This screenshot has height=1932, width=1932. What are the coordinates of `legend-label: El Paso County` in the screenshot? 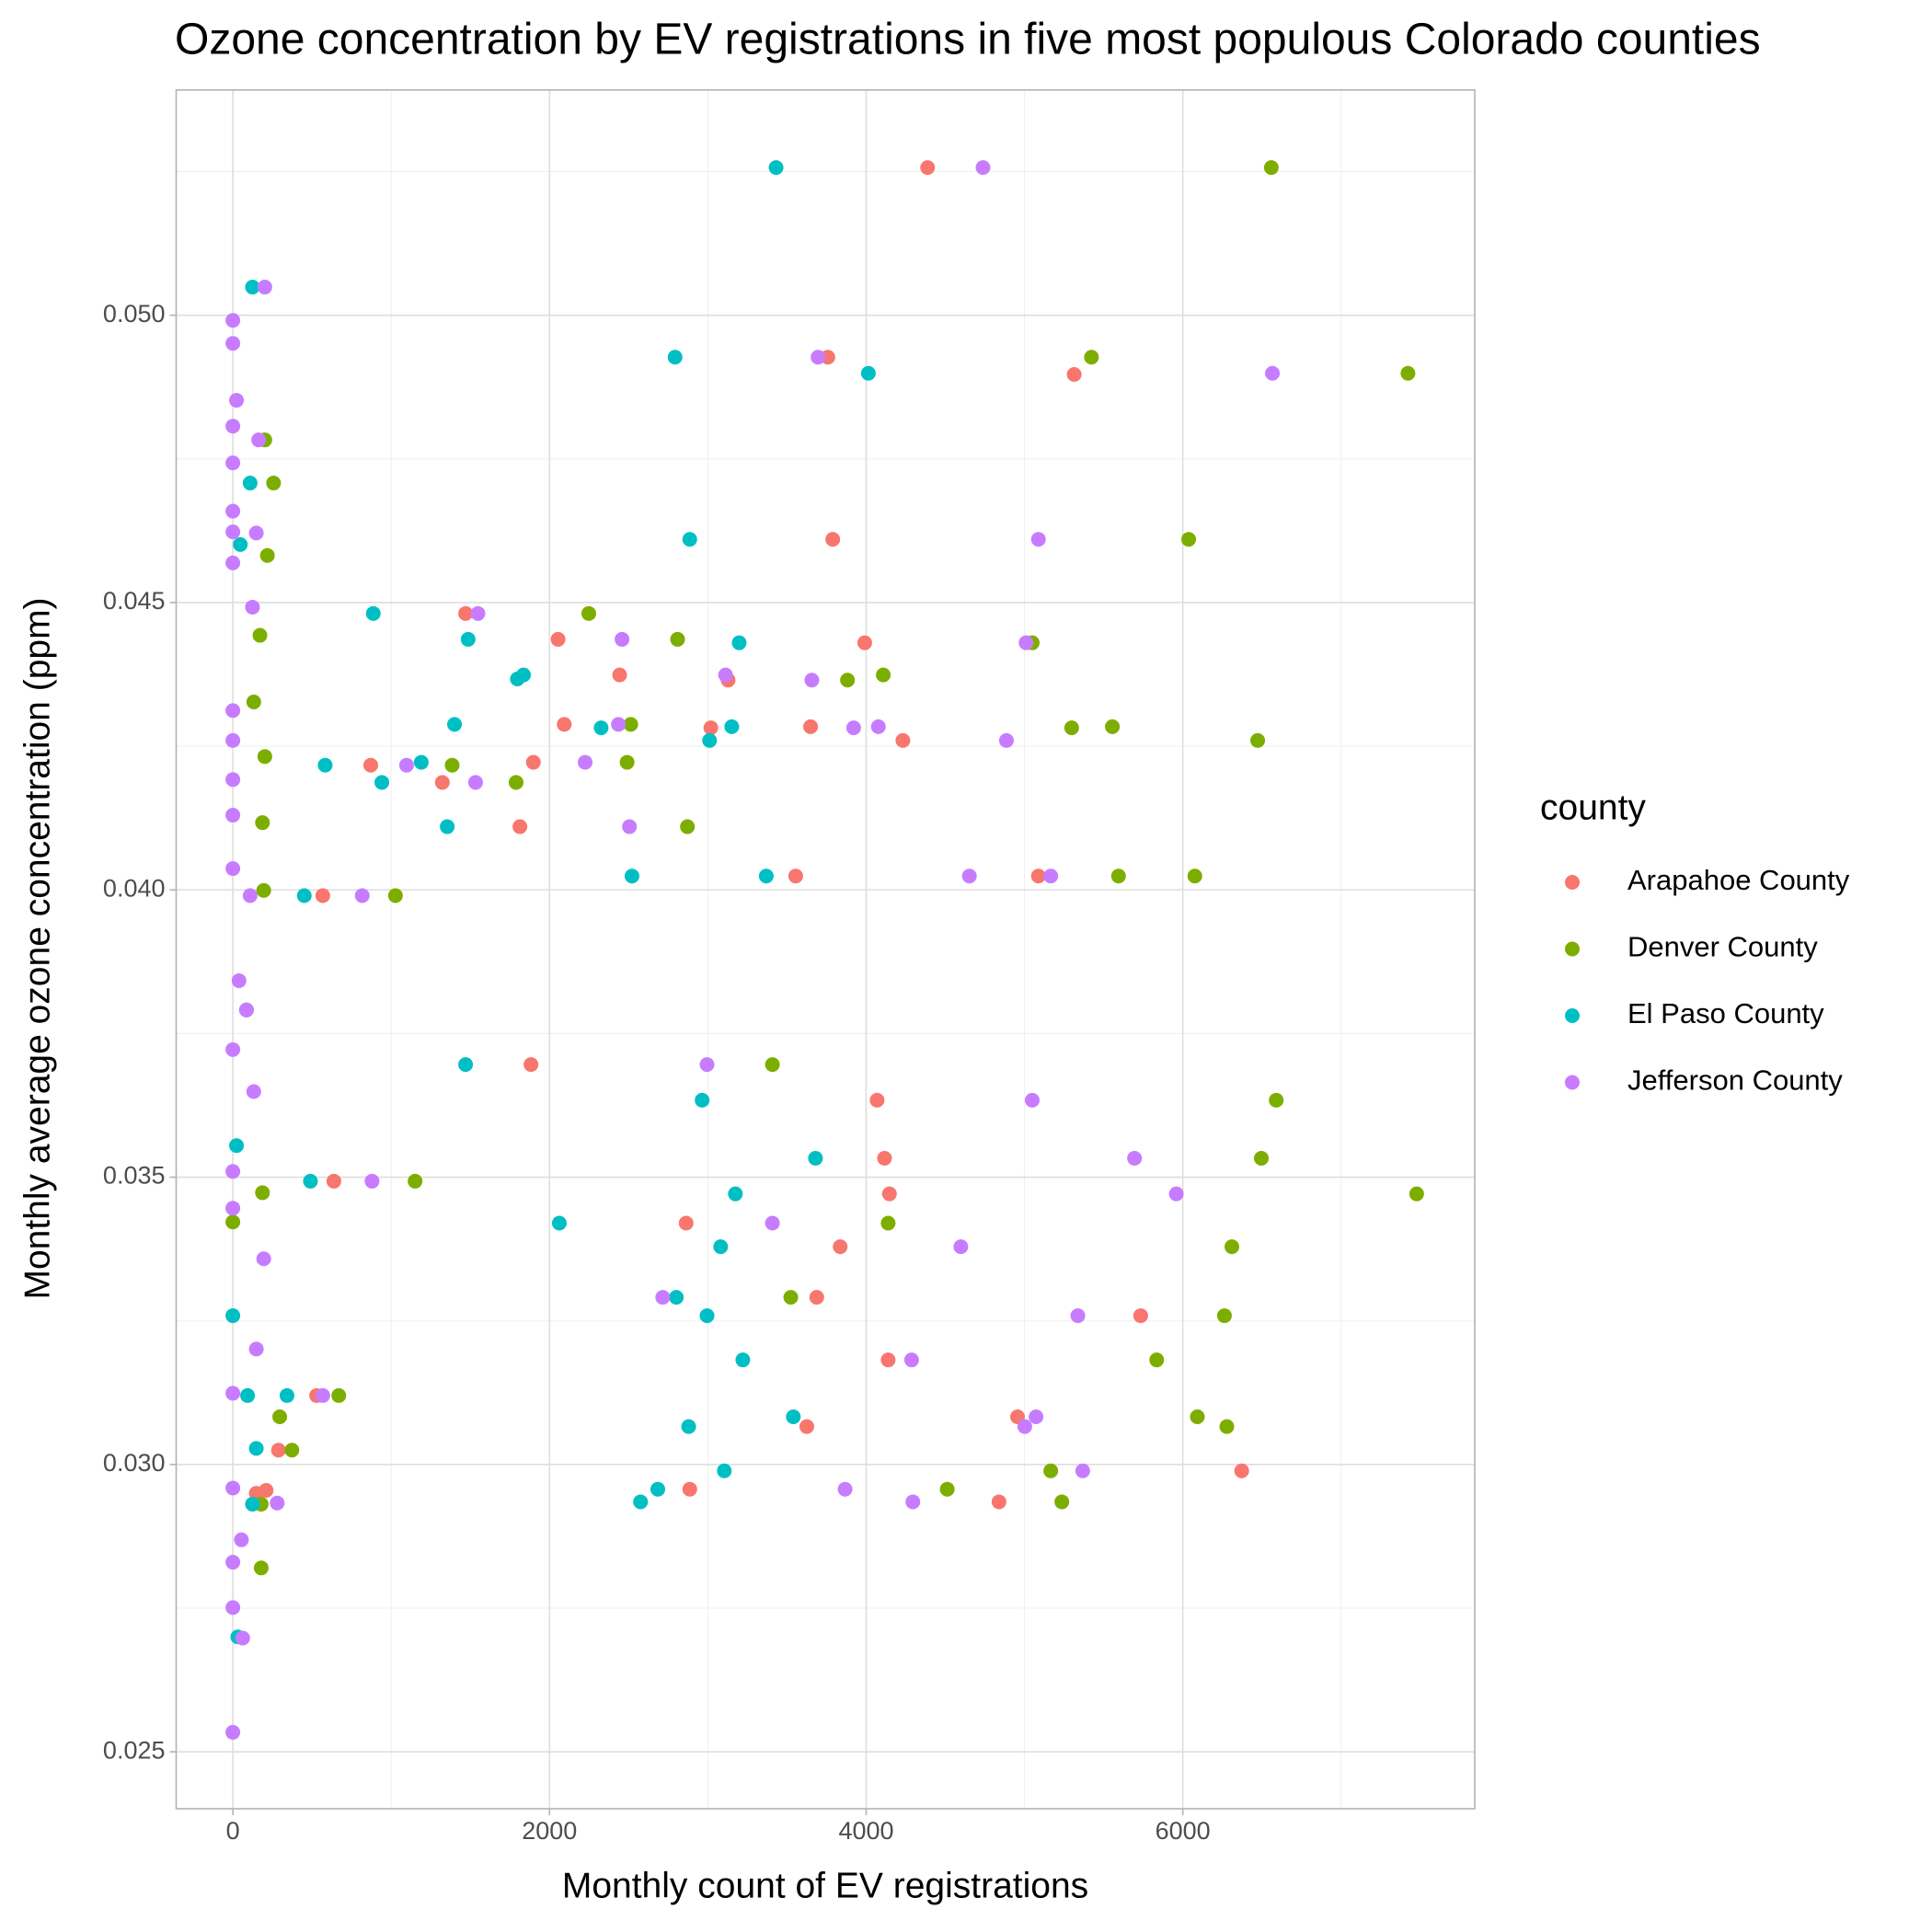 It's located at (1725, 1013).